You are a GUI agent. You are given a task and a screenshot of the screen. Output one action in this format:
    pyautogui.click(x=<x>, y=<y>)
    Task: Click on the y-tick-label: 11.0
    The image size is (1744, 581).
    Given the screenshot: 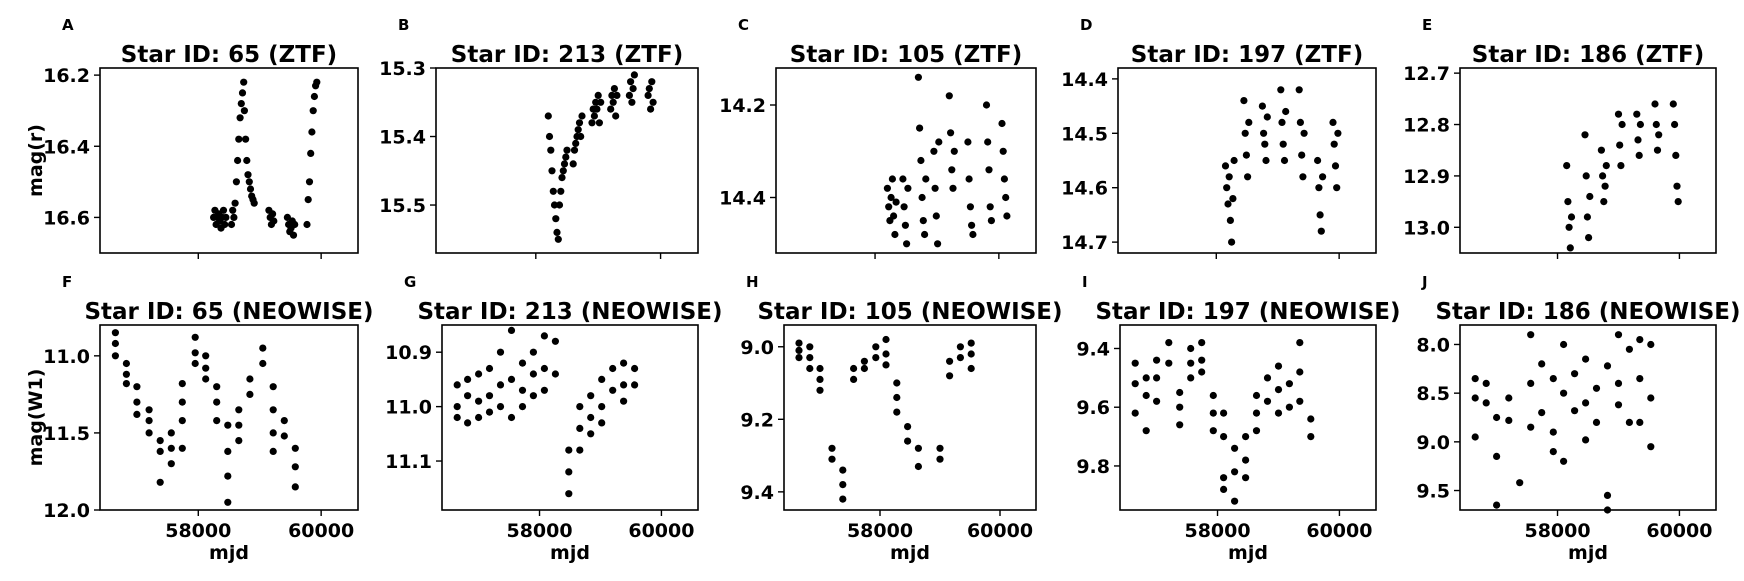 What is the action you would take?
    pyautogui.click(x=66, y=357)
    